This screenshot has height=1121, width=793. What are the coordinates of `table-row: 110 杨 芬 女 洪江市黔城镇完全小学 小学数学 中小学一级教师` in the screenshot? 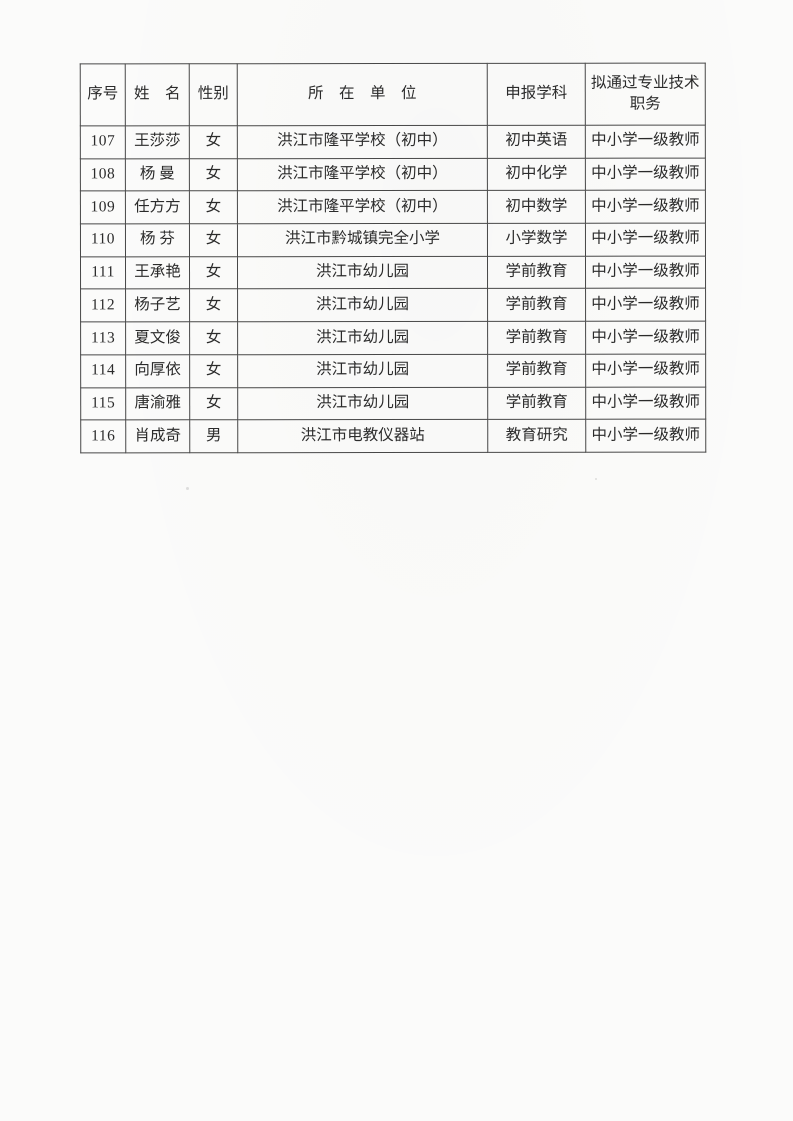 It's located at (393, 240).